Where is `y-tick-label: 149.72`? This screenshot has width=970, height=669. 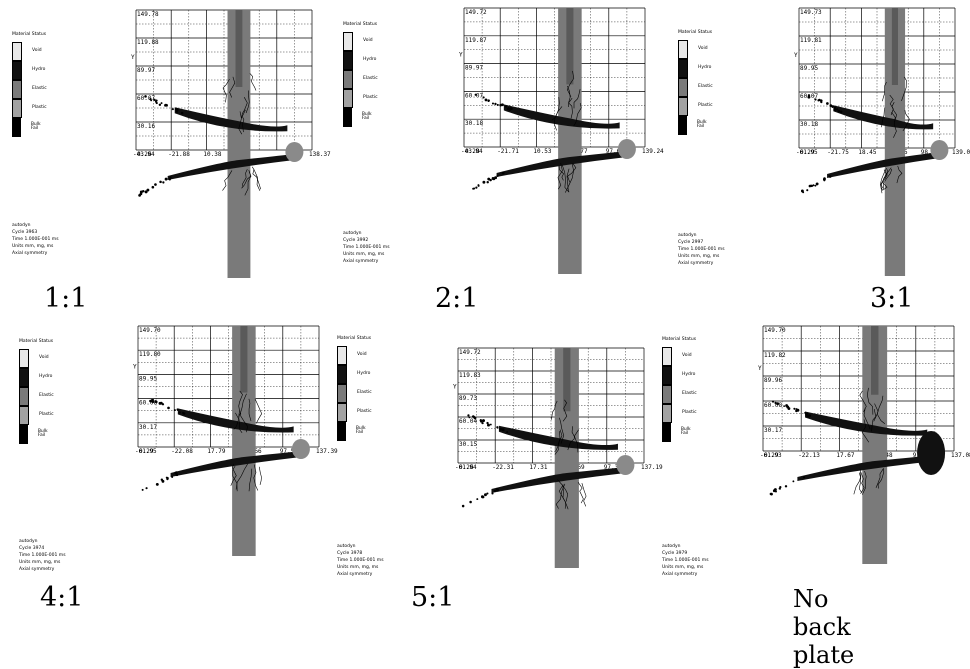
y-tick-label: 149.72 is located at coordinates (476, 12).